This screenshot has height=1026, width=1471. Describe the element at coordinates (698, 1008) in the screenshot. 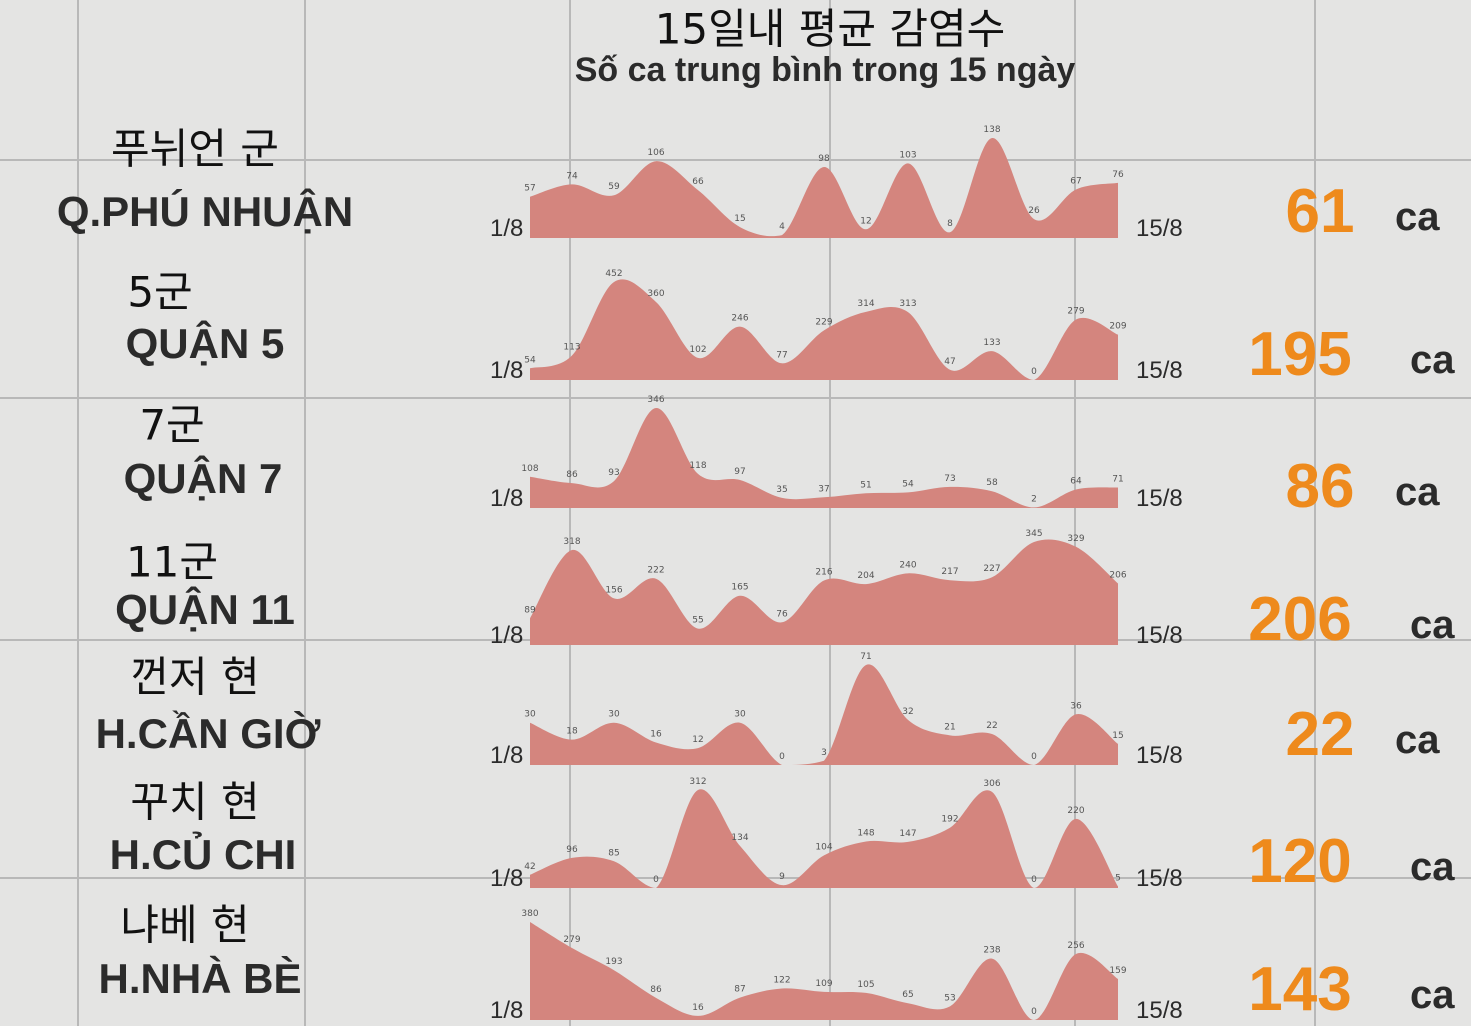

I see `data-label: 16` at that location.